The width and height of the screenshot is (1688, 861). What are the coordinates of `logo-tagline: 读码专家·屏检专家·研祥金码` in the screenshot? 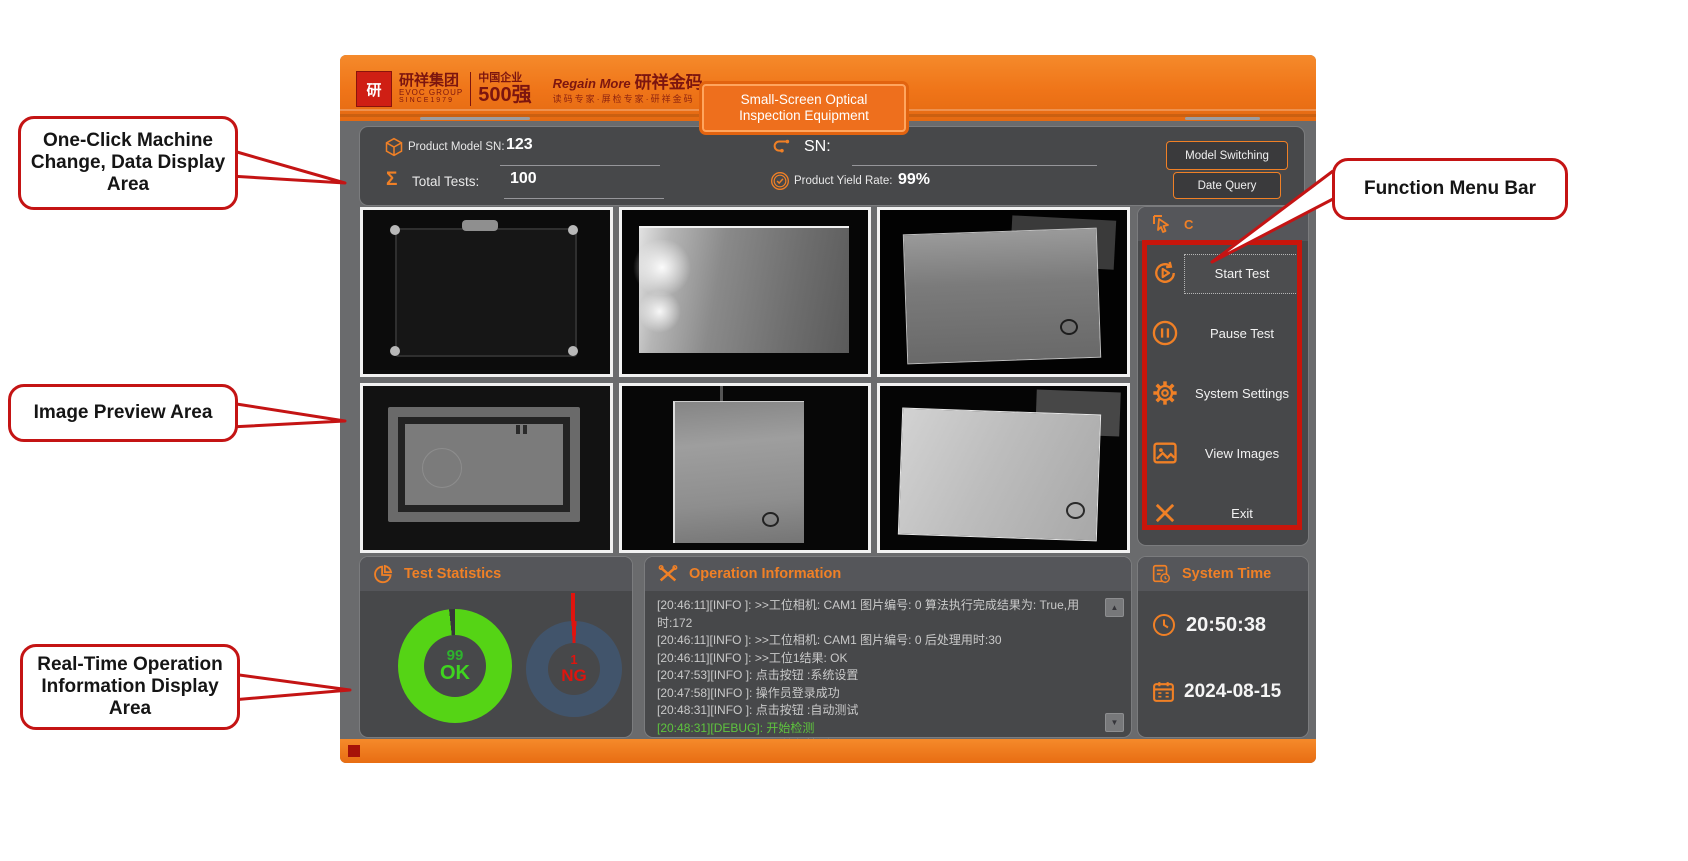 It's located at (623, 98).